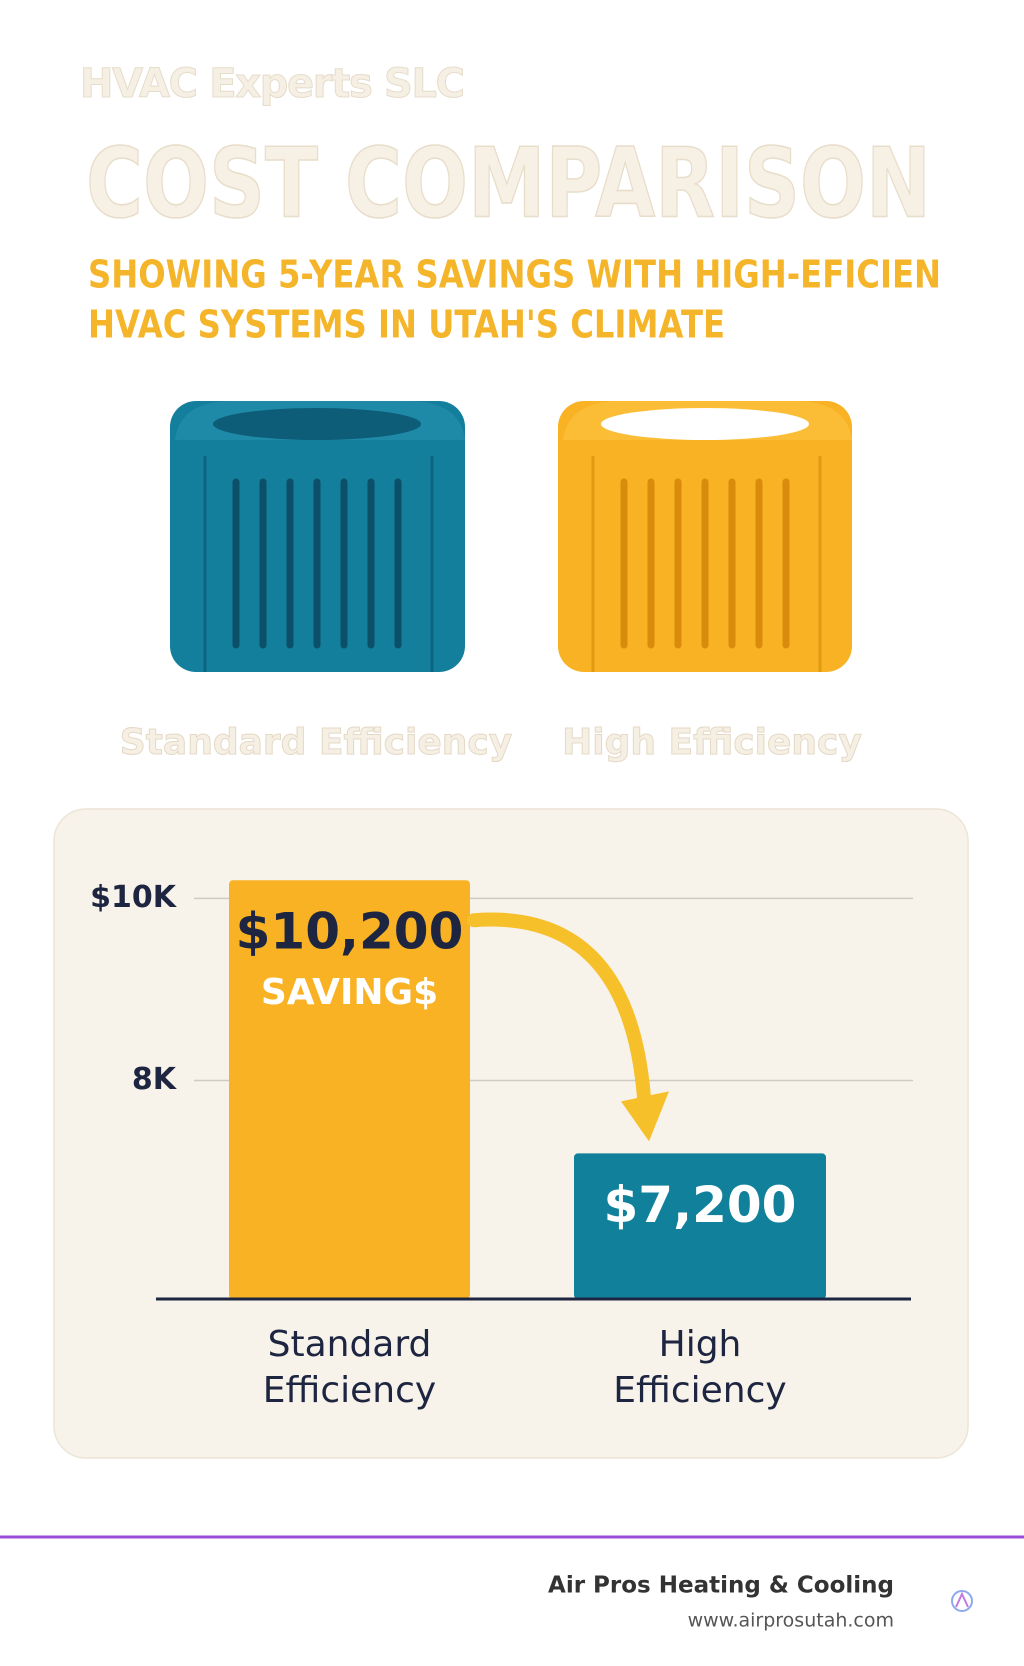 The height and width of the screenshot is (1666, 1024). I want to click on standard-unit-icon, so click(317, 536).